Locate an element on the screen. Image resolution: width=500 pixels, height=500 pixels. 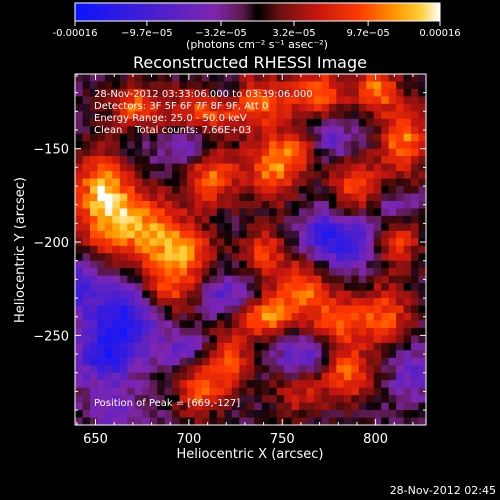
colorbar-tick-label: −3.2e−05 is located at coordinates (221, 33).